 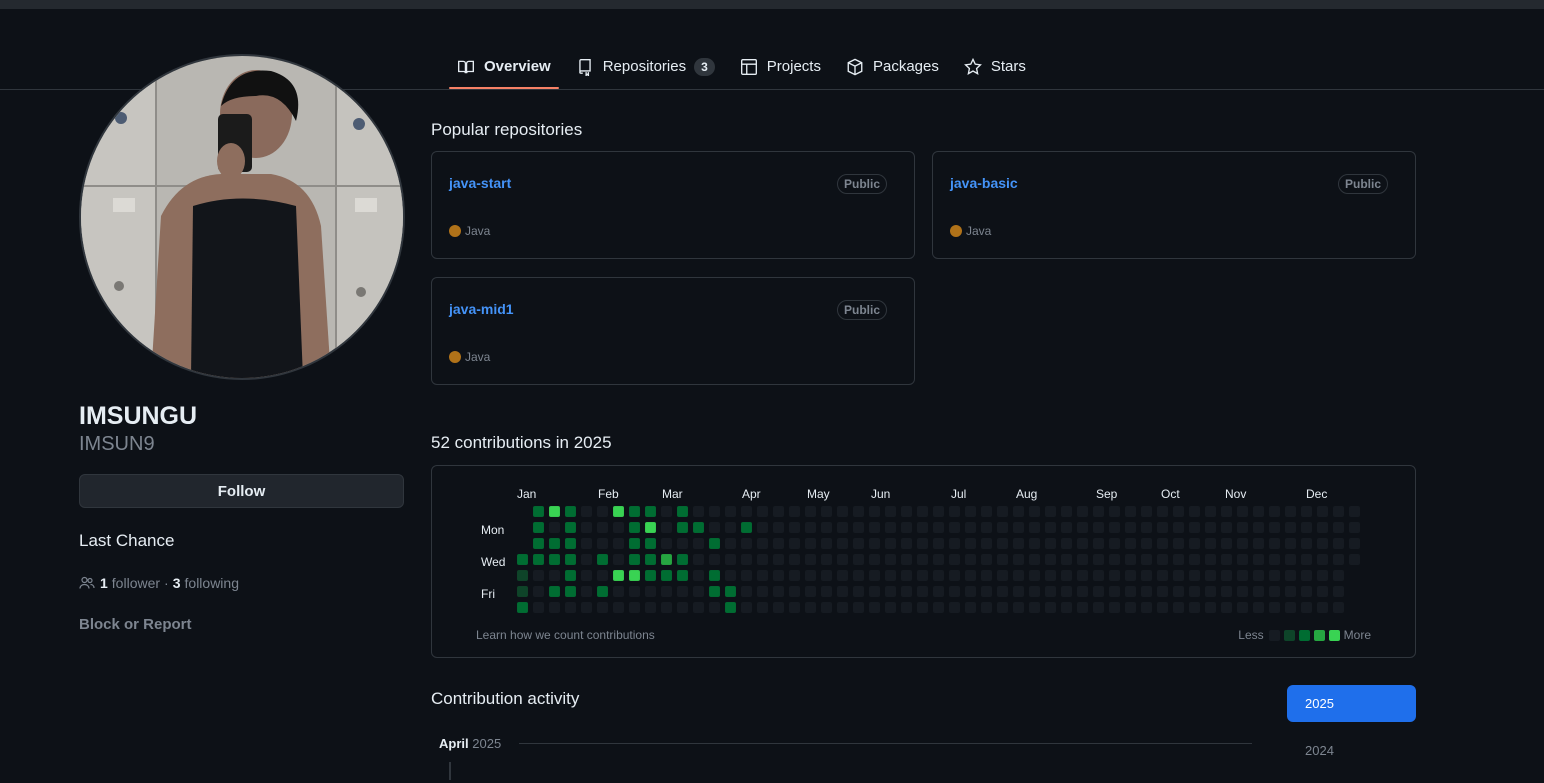 I want to click on year-button-2025: 2025, so click(x=1351, y=703).